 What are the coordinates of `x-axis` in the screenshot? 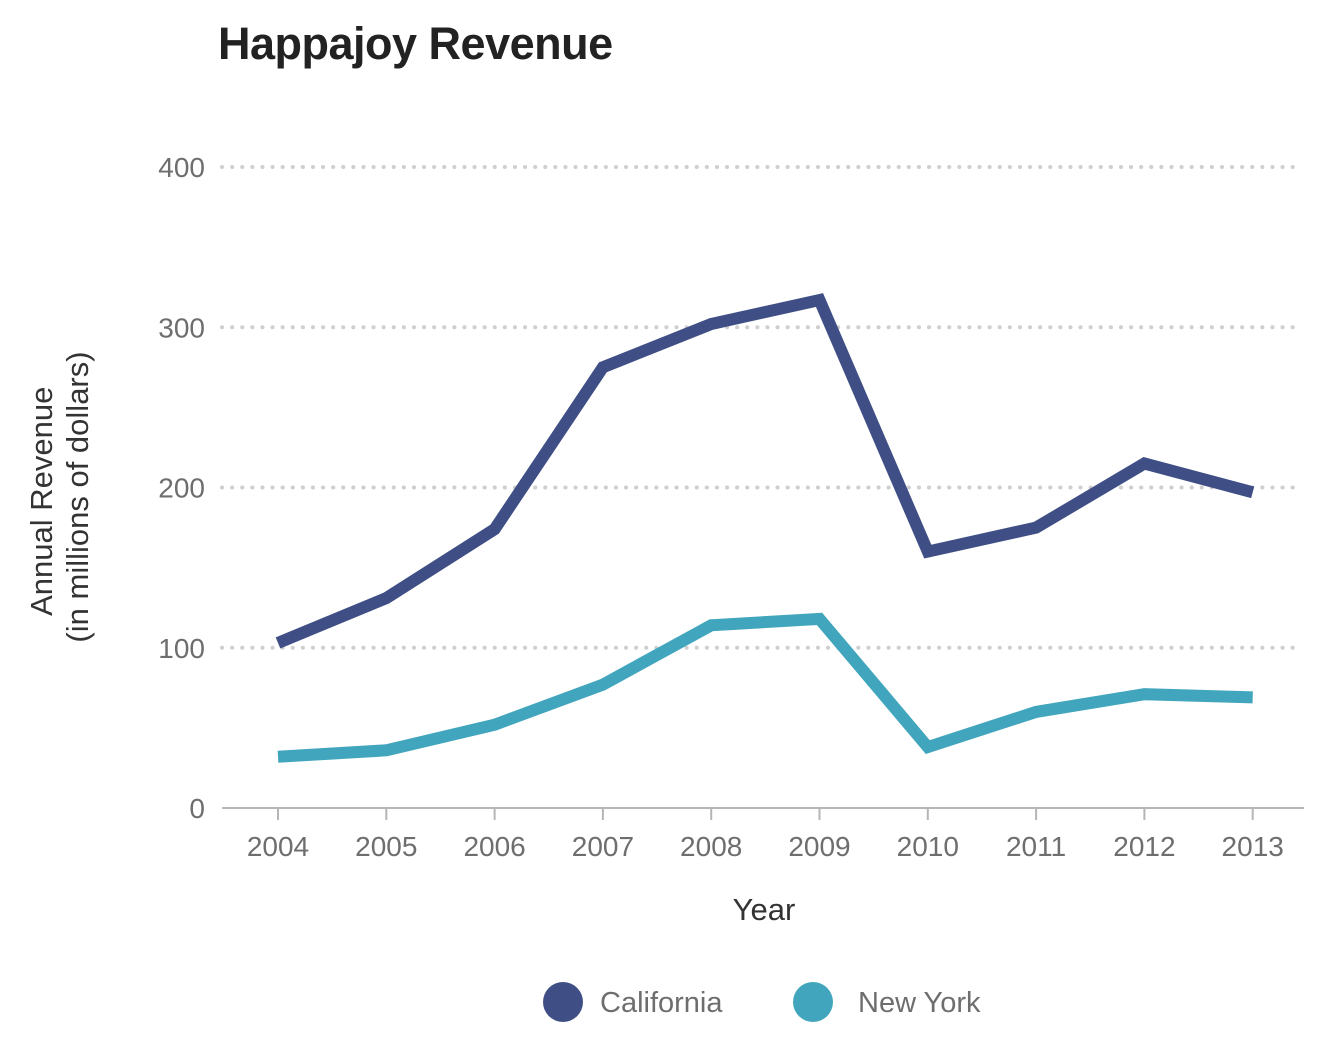 It's located at (763, 813).